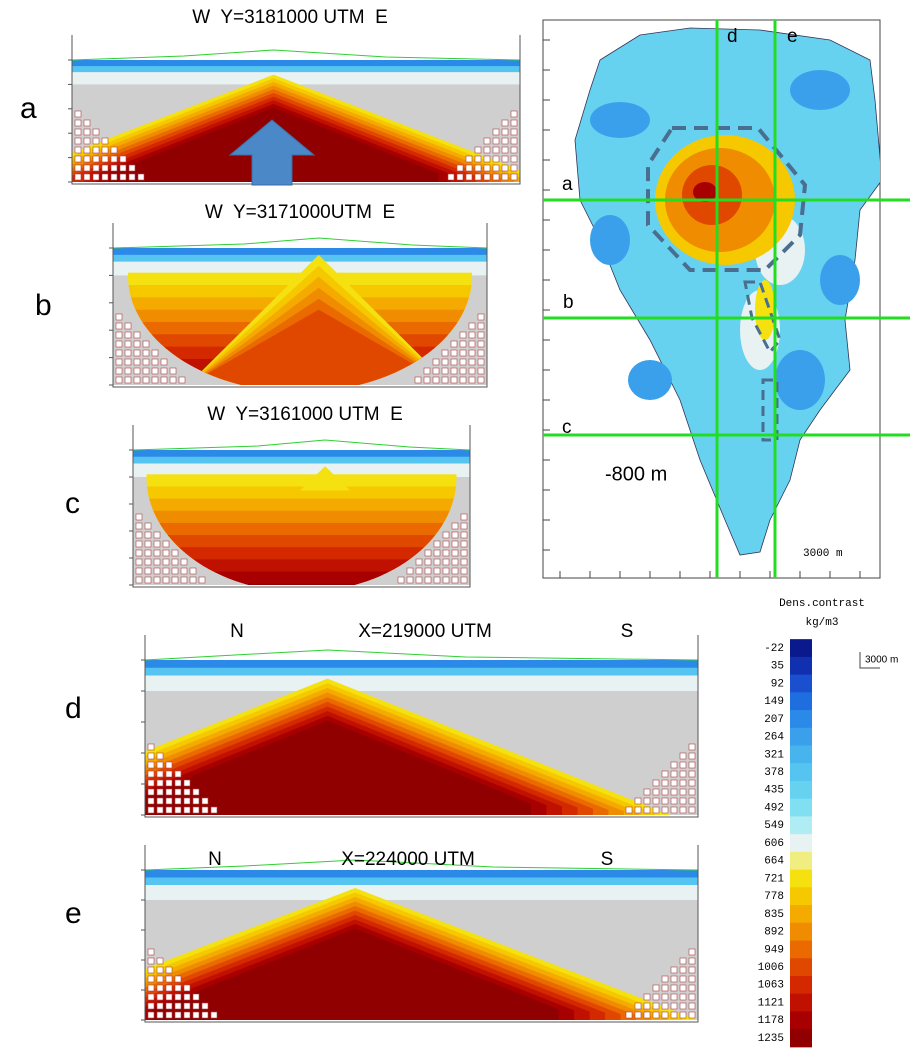 The height and width of the screenshot is (1049, 910). I want to click on profile-label: b, so click(568, 302).